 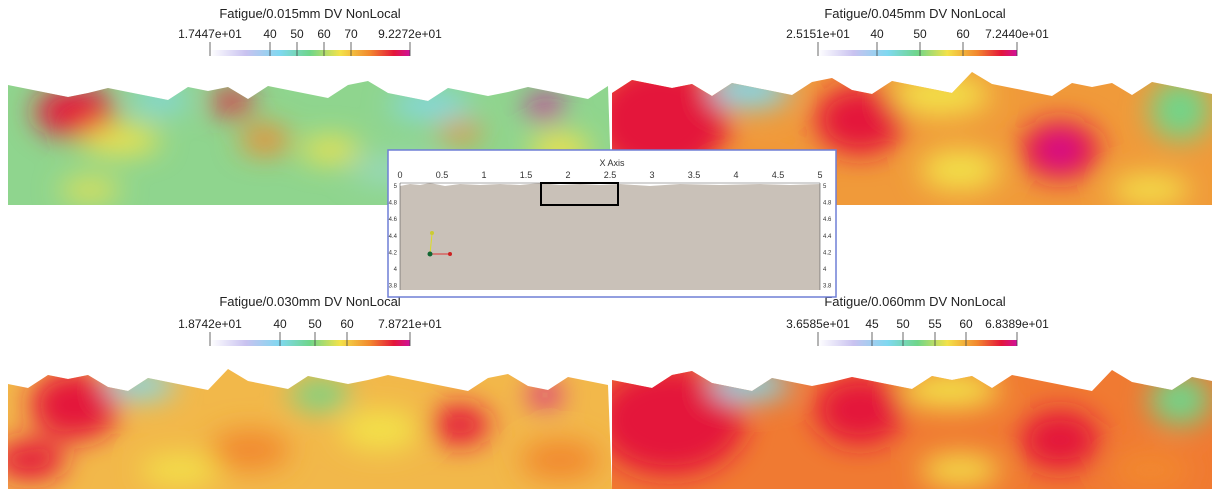 What do you see at coordinates (399, 175) in the screenshot?
I see `x-tick-label: 0` at bounding box center [399, 175].